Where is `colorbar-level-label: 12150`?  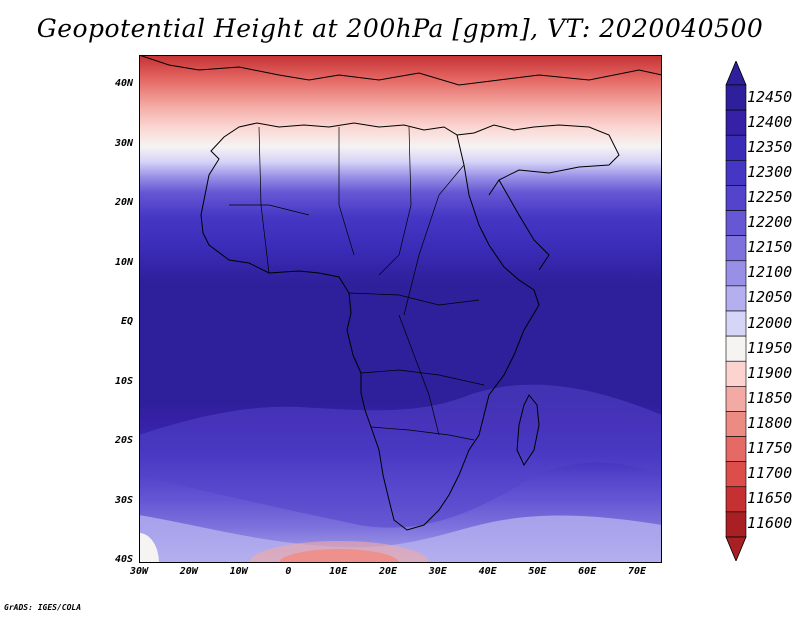 colorbar-level-label: 12150 is located at coordinates (770, 247).